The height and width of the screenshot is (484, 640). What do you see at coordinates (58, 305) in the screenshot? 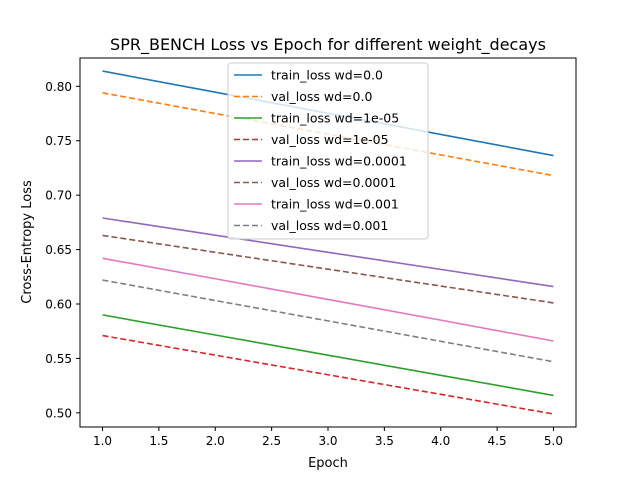
I see `y-tick-label: 0.60` at bounding box center [58, 305].